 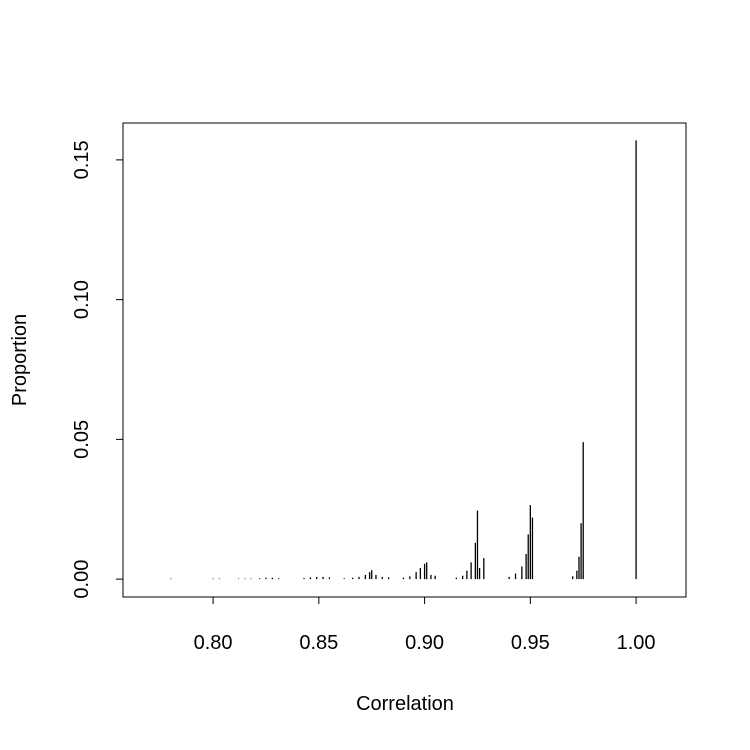 I want to click on x-axis-label: Correlation, so click(x=405, y=704).